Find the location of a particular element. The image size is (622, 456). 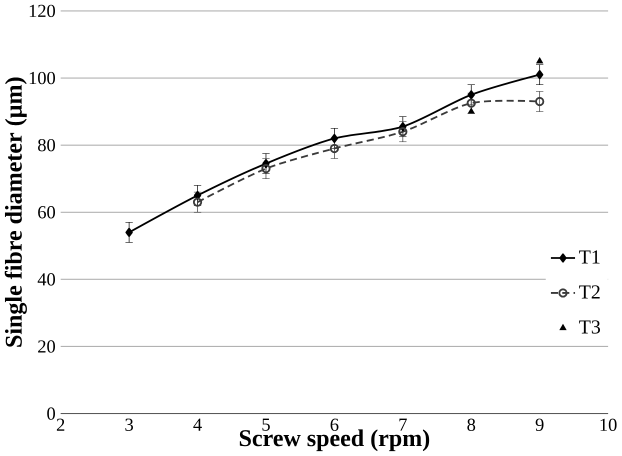

x-tick-label: 3 is located at coordinates (129, 424).